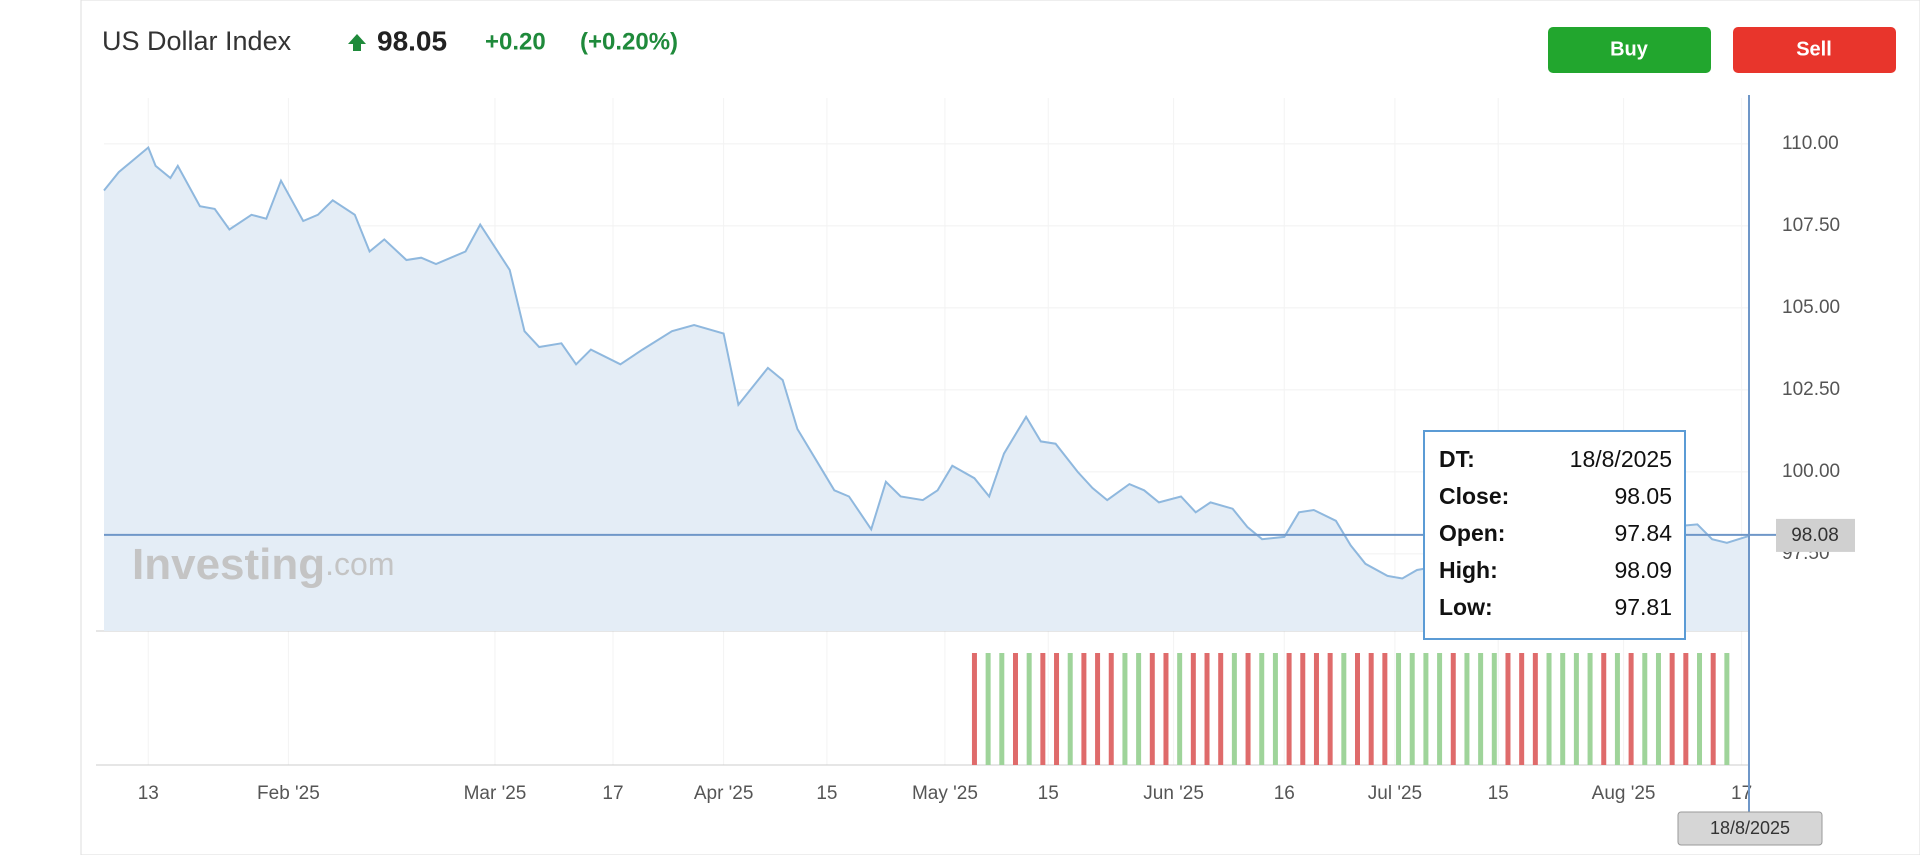 Image resolution: width=1920 pixels, height=860 pixels. Describe the element at coordinates (1621, 459) in the screenshot. I see `tooltip-value: 18/8/2025` at that location.